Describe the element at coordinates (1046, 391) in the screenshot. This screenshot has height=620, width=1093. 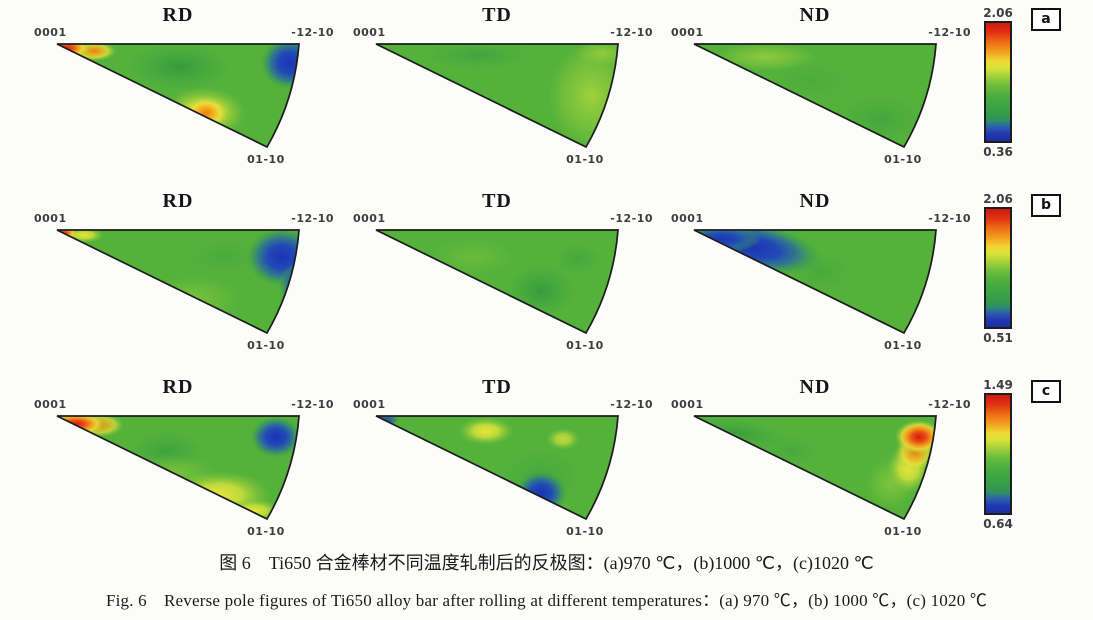
I see `subfigure-label-c: c` at that location.